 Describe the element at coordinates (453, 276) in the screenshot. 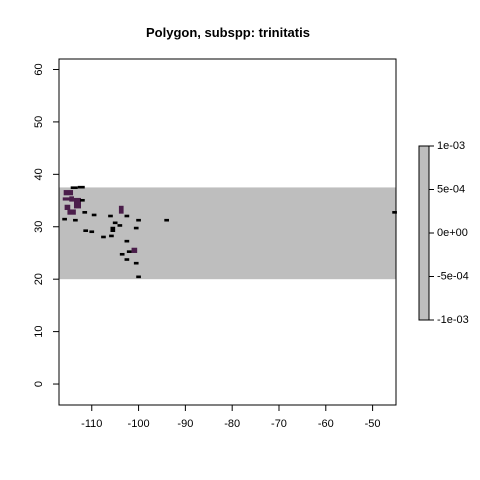

I see `colorbar-tick-label: -5e-04` at that location.